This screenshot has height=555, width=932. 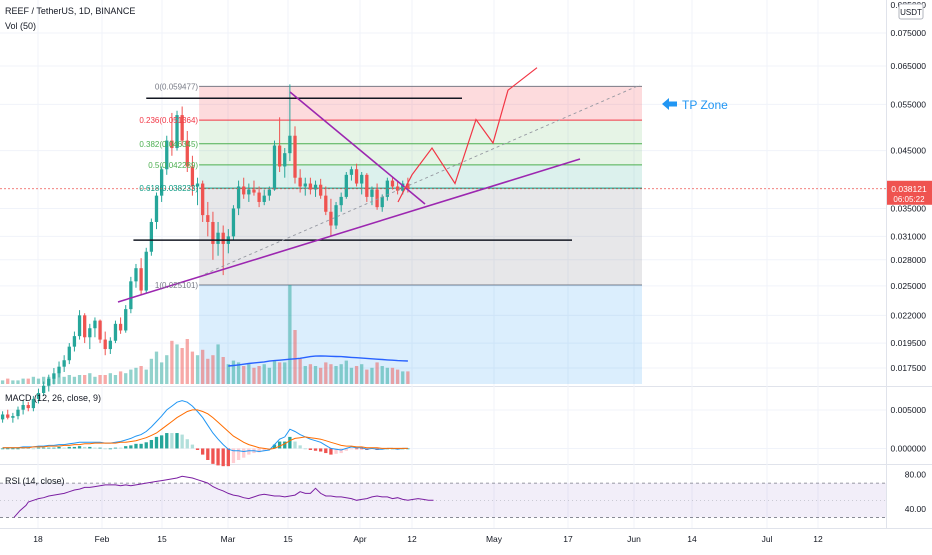 What do you see at coordinates (911, 11) in the screenshot?
I see `currency-badge` at bounding box center [911, 11].